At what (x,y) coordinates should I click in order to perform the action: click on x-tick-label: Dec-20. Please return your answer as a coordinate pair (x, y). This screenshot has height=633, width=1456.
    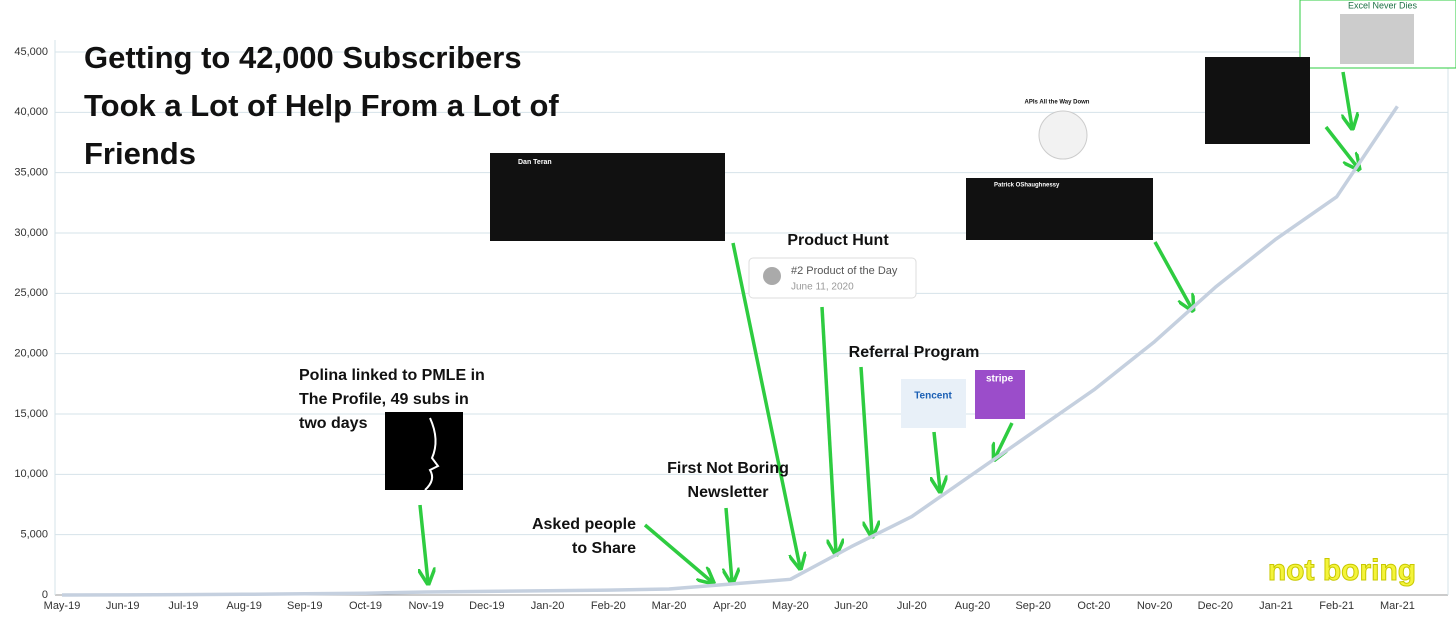
    Looking at the image, I should click on (1215, 606).